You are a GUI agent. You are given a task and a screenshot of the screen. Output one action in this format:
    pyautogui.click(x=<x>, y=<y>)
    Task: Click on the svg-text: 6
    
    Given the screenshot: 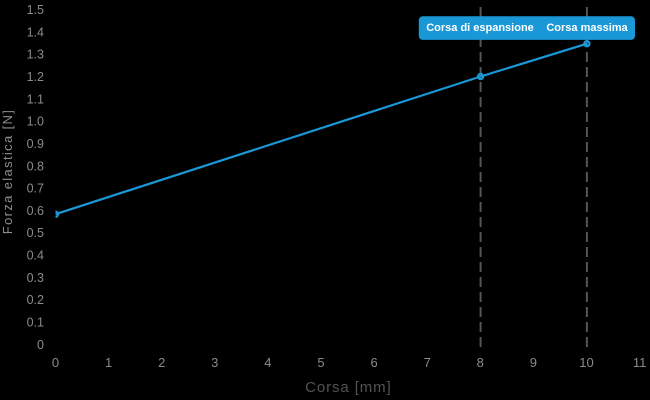 What is the action you would take?
    pyautogui.click(x=373, y=362)
    